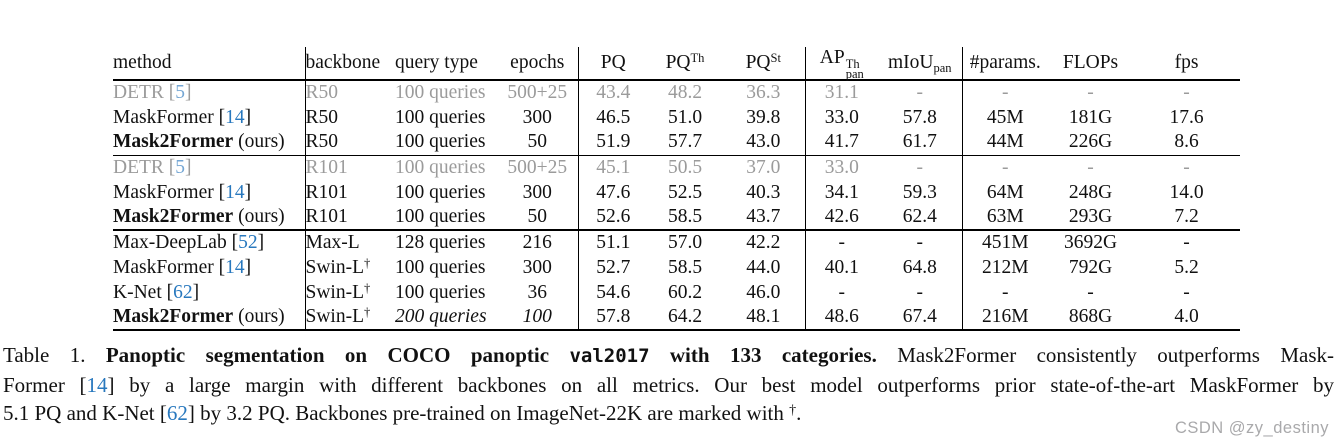 This screenshot has height=448, width=1337. What do you see at coordinates (1090, 218) in the screenshot?
I see `cell-flops: 293G` at bounding box center [1090, 218].